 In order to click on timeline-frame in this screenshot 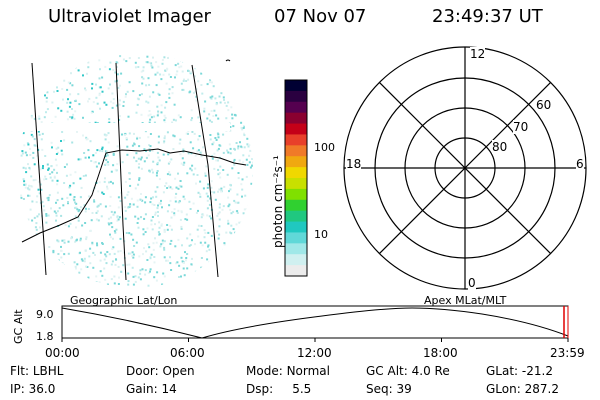, I will do `click(315, 322)`.